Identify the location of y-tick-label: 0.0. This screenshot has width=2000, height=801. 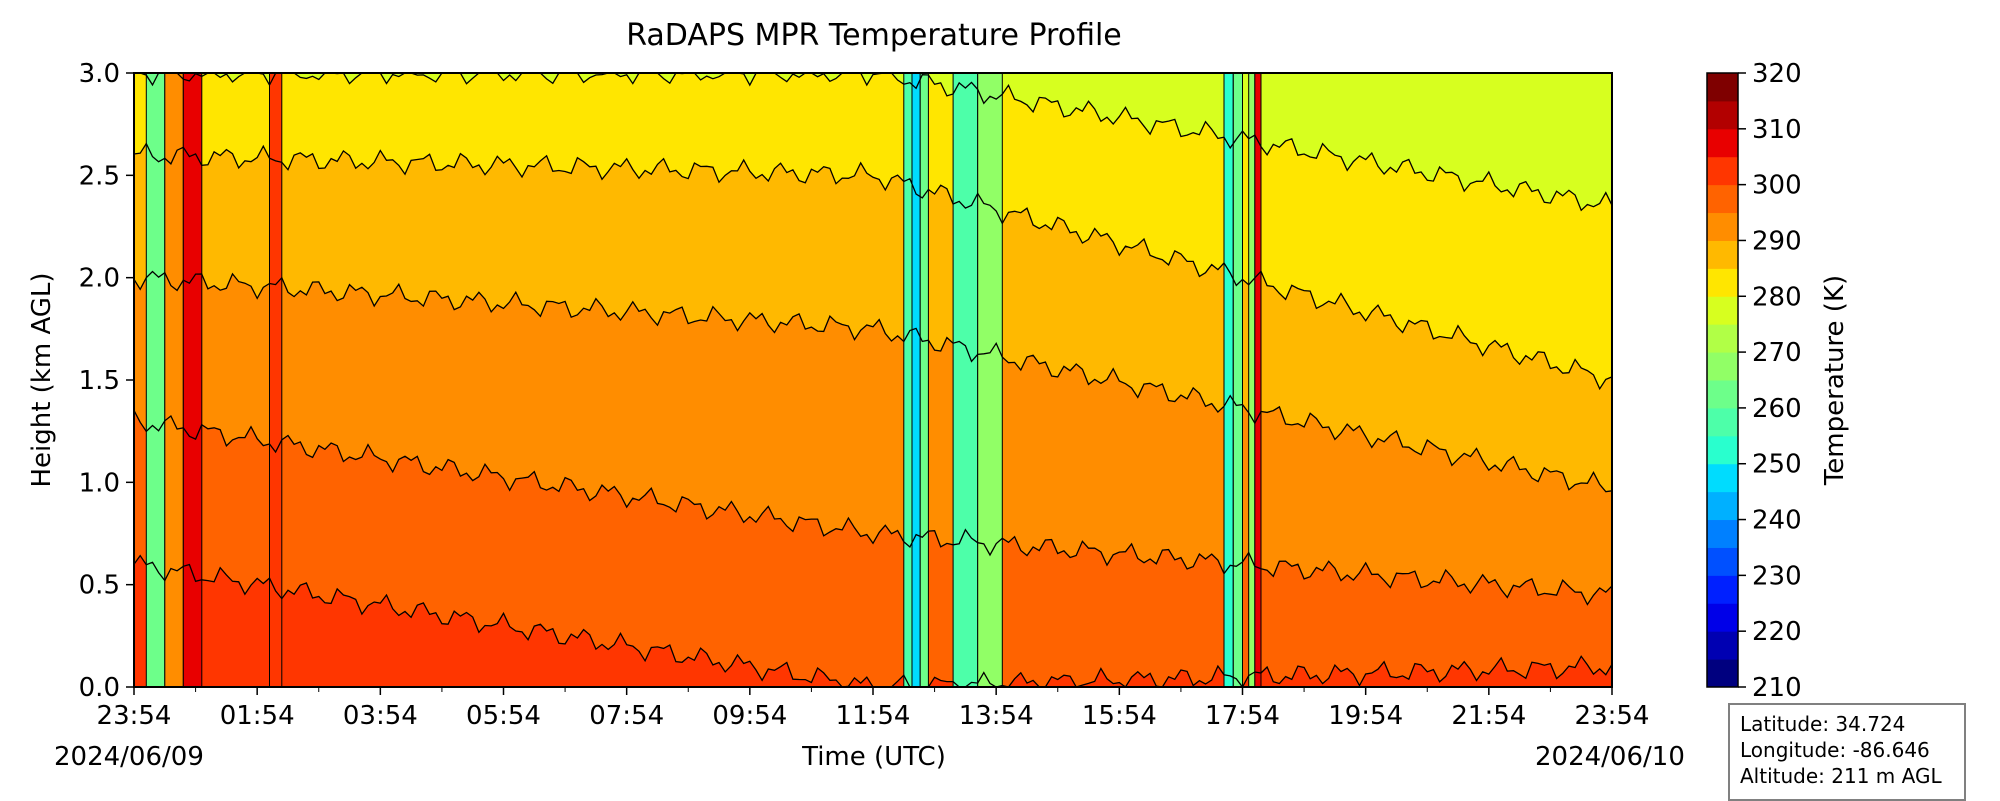
(99, 688).